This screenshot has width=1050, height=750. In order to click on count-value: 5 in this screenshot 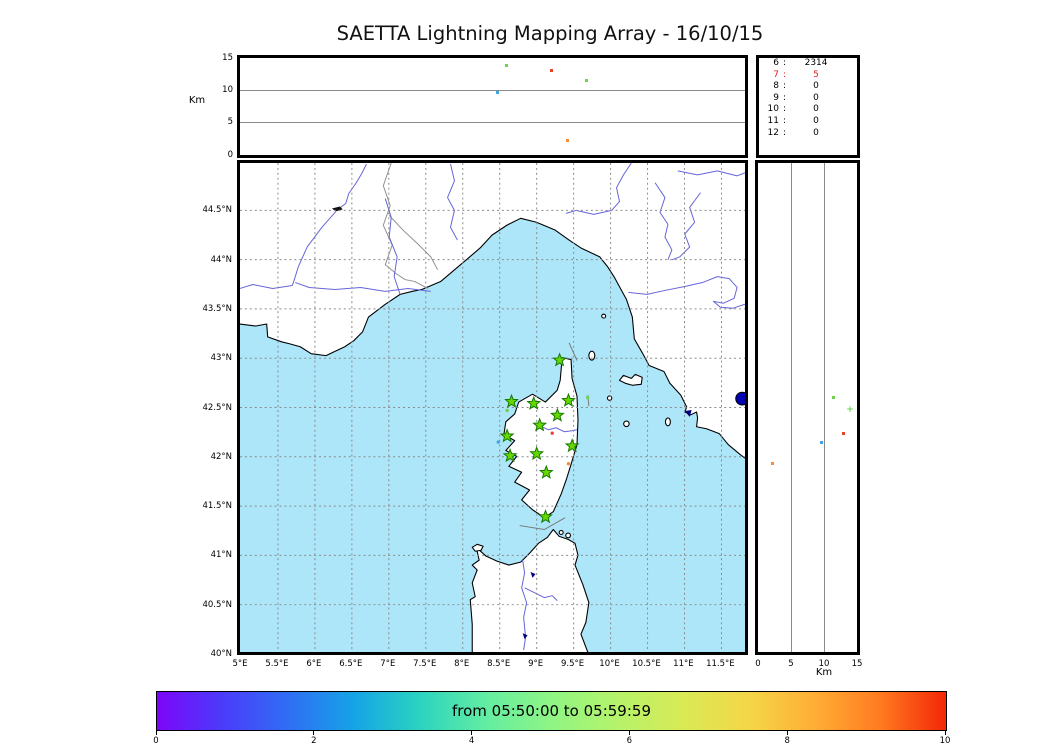, I will do `click(816, 74)`.